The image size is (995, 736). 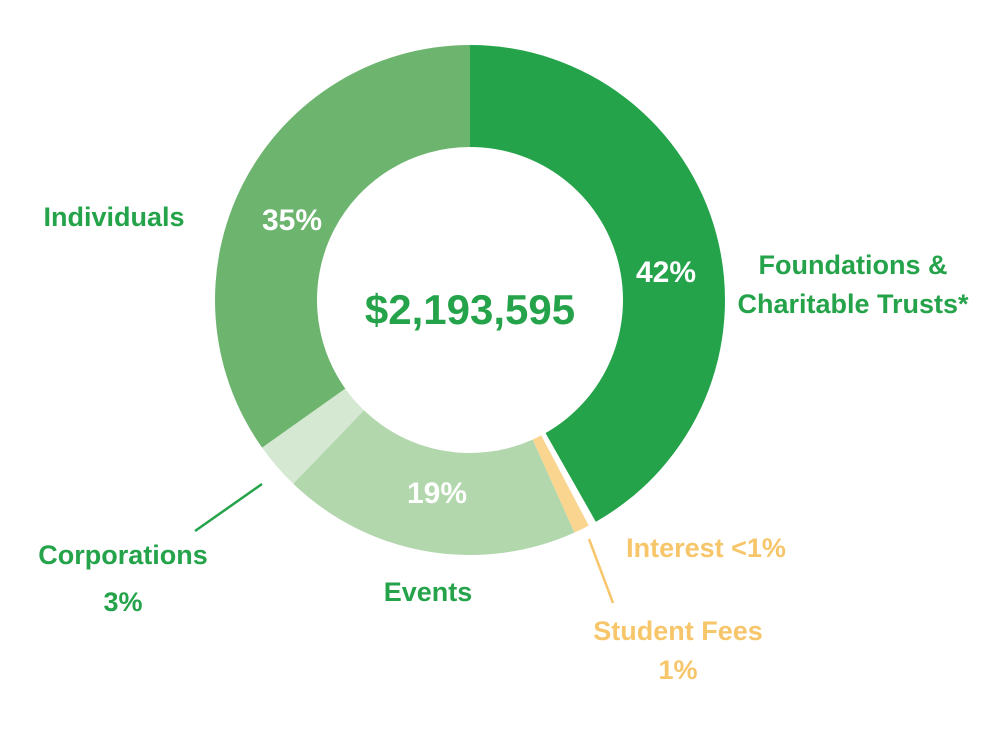 What do you see at coordinates (437, 493) in the screenshot?
I see `slice-label-events: 19%` at bounding box center [437, 493].